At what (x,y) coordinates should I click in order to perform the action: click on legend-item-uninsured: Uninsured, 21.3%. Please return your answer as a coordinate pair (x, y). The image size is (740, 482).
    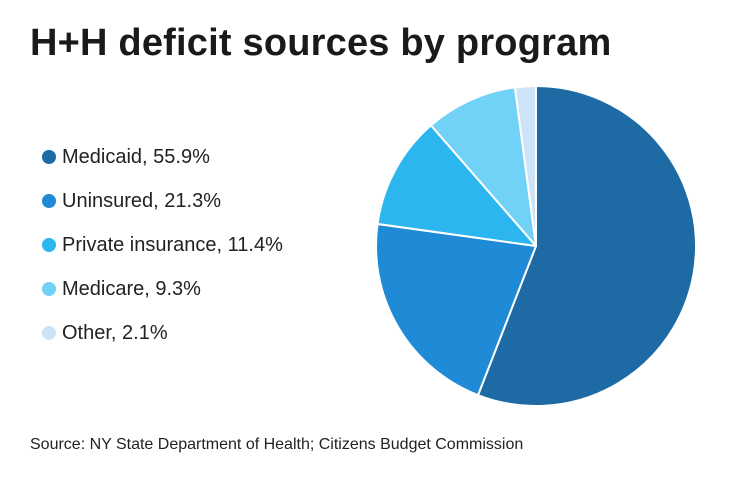
    Looking at the image, I should click on (131, 201).